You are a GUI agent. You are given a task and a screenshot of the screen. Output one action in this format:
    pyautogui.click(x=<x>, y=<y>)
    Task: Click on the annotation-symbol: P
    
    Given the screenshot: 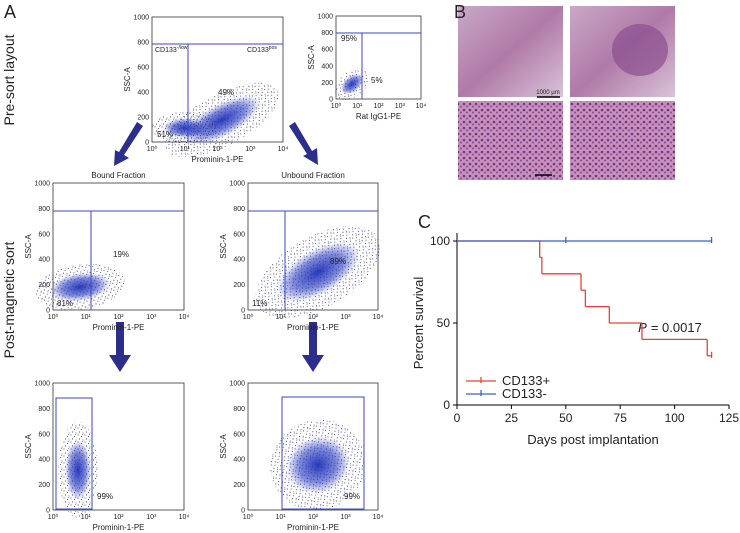 What is the action you would take?
    pyautogui.click(x=642, y=327)
    